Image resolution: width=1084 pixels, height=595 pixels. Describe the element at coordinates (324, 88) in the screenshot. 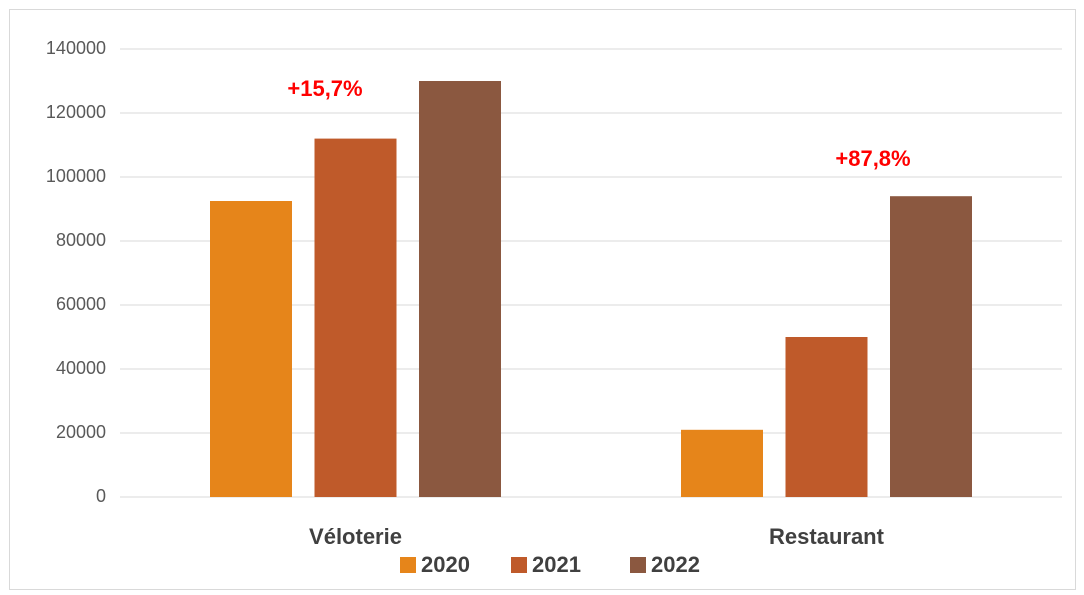

I see `annotation: +15,7%` at that location.